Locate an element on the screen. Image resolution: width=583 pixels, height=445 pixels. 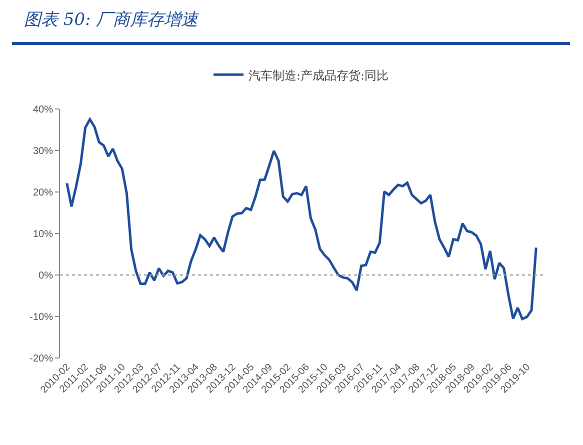
y-tick-label: 0% is located at coordinates (46, 276).